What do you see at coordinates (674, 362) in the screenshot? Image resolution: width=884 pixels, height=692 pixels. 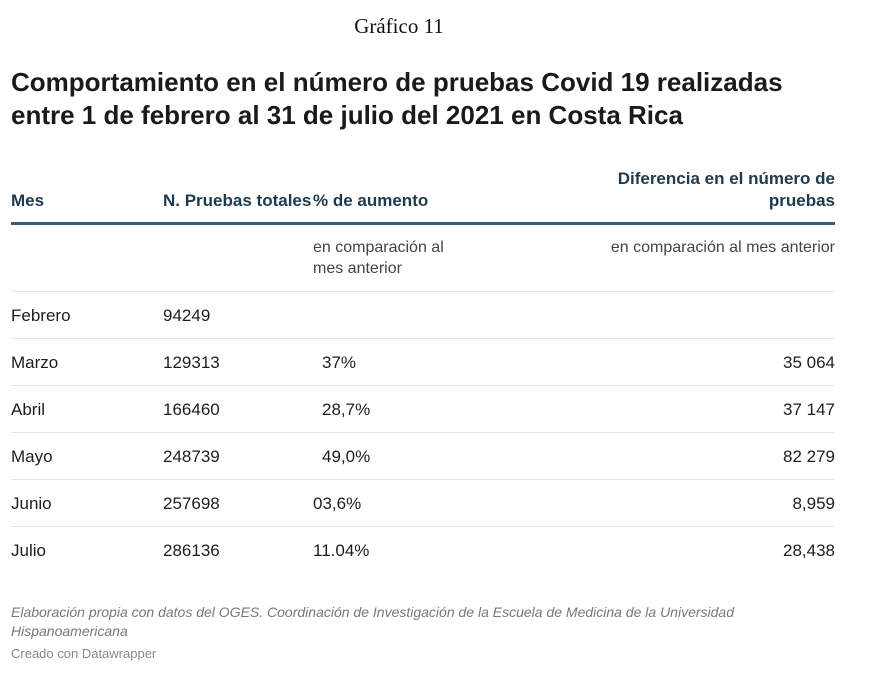 I see `cell-diferencia: 35 064` at bounding box center [674, 362].